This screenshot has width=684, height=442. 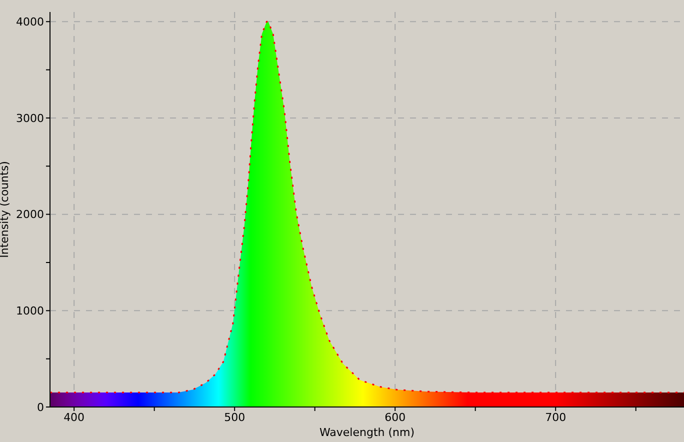 I want to click on y-tick-label: 3000, so click(x=30, y=118).